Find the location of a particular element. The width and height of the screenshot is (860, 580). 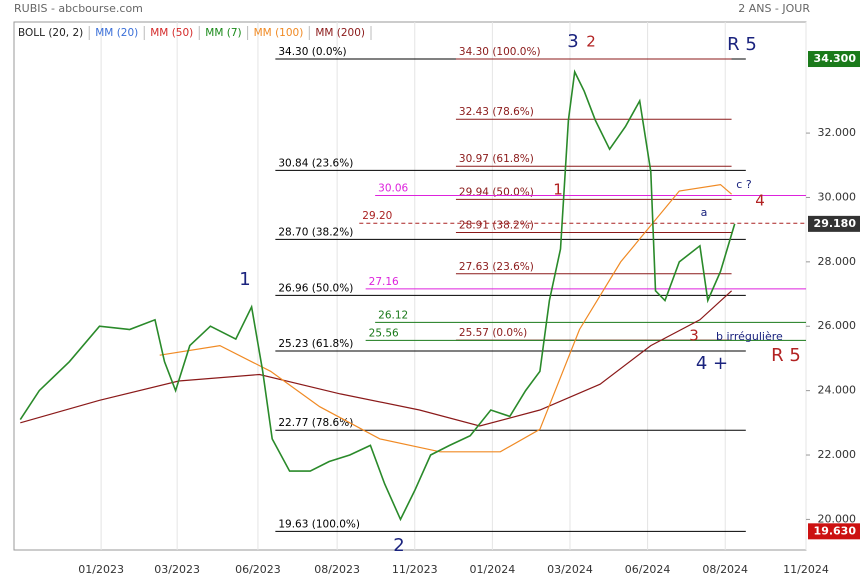

x-tick-label: 03/2024 is located at coordinates (570, 569).